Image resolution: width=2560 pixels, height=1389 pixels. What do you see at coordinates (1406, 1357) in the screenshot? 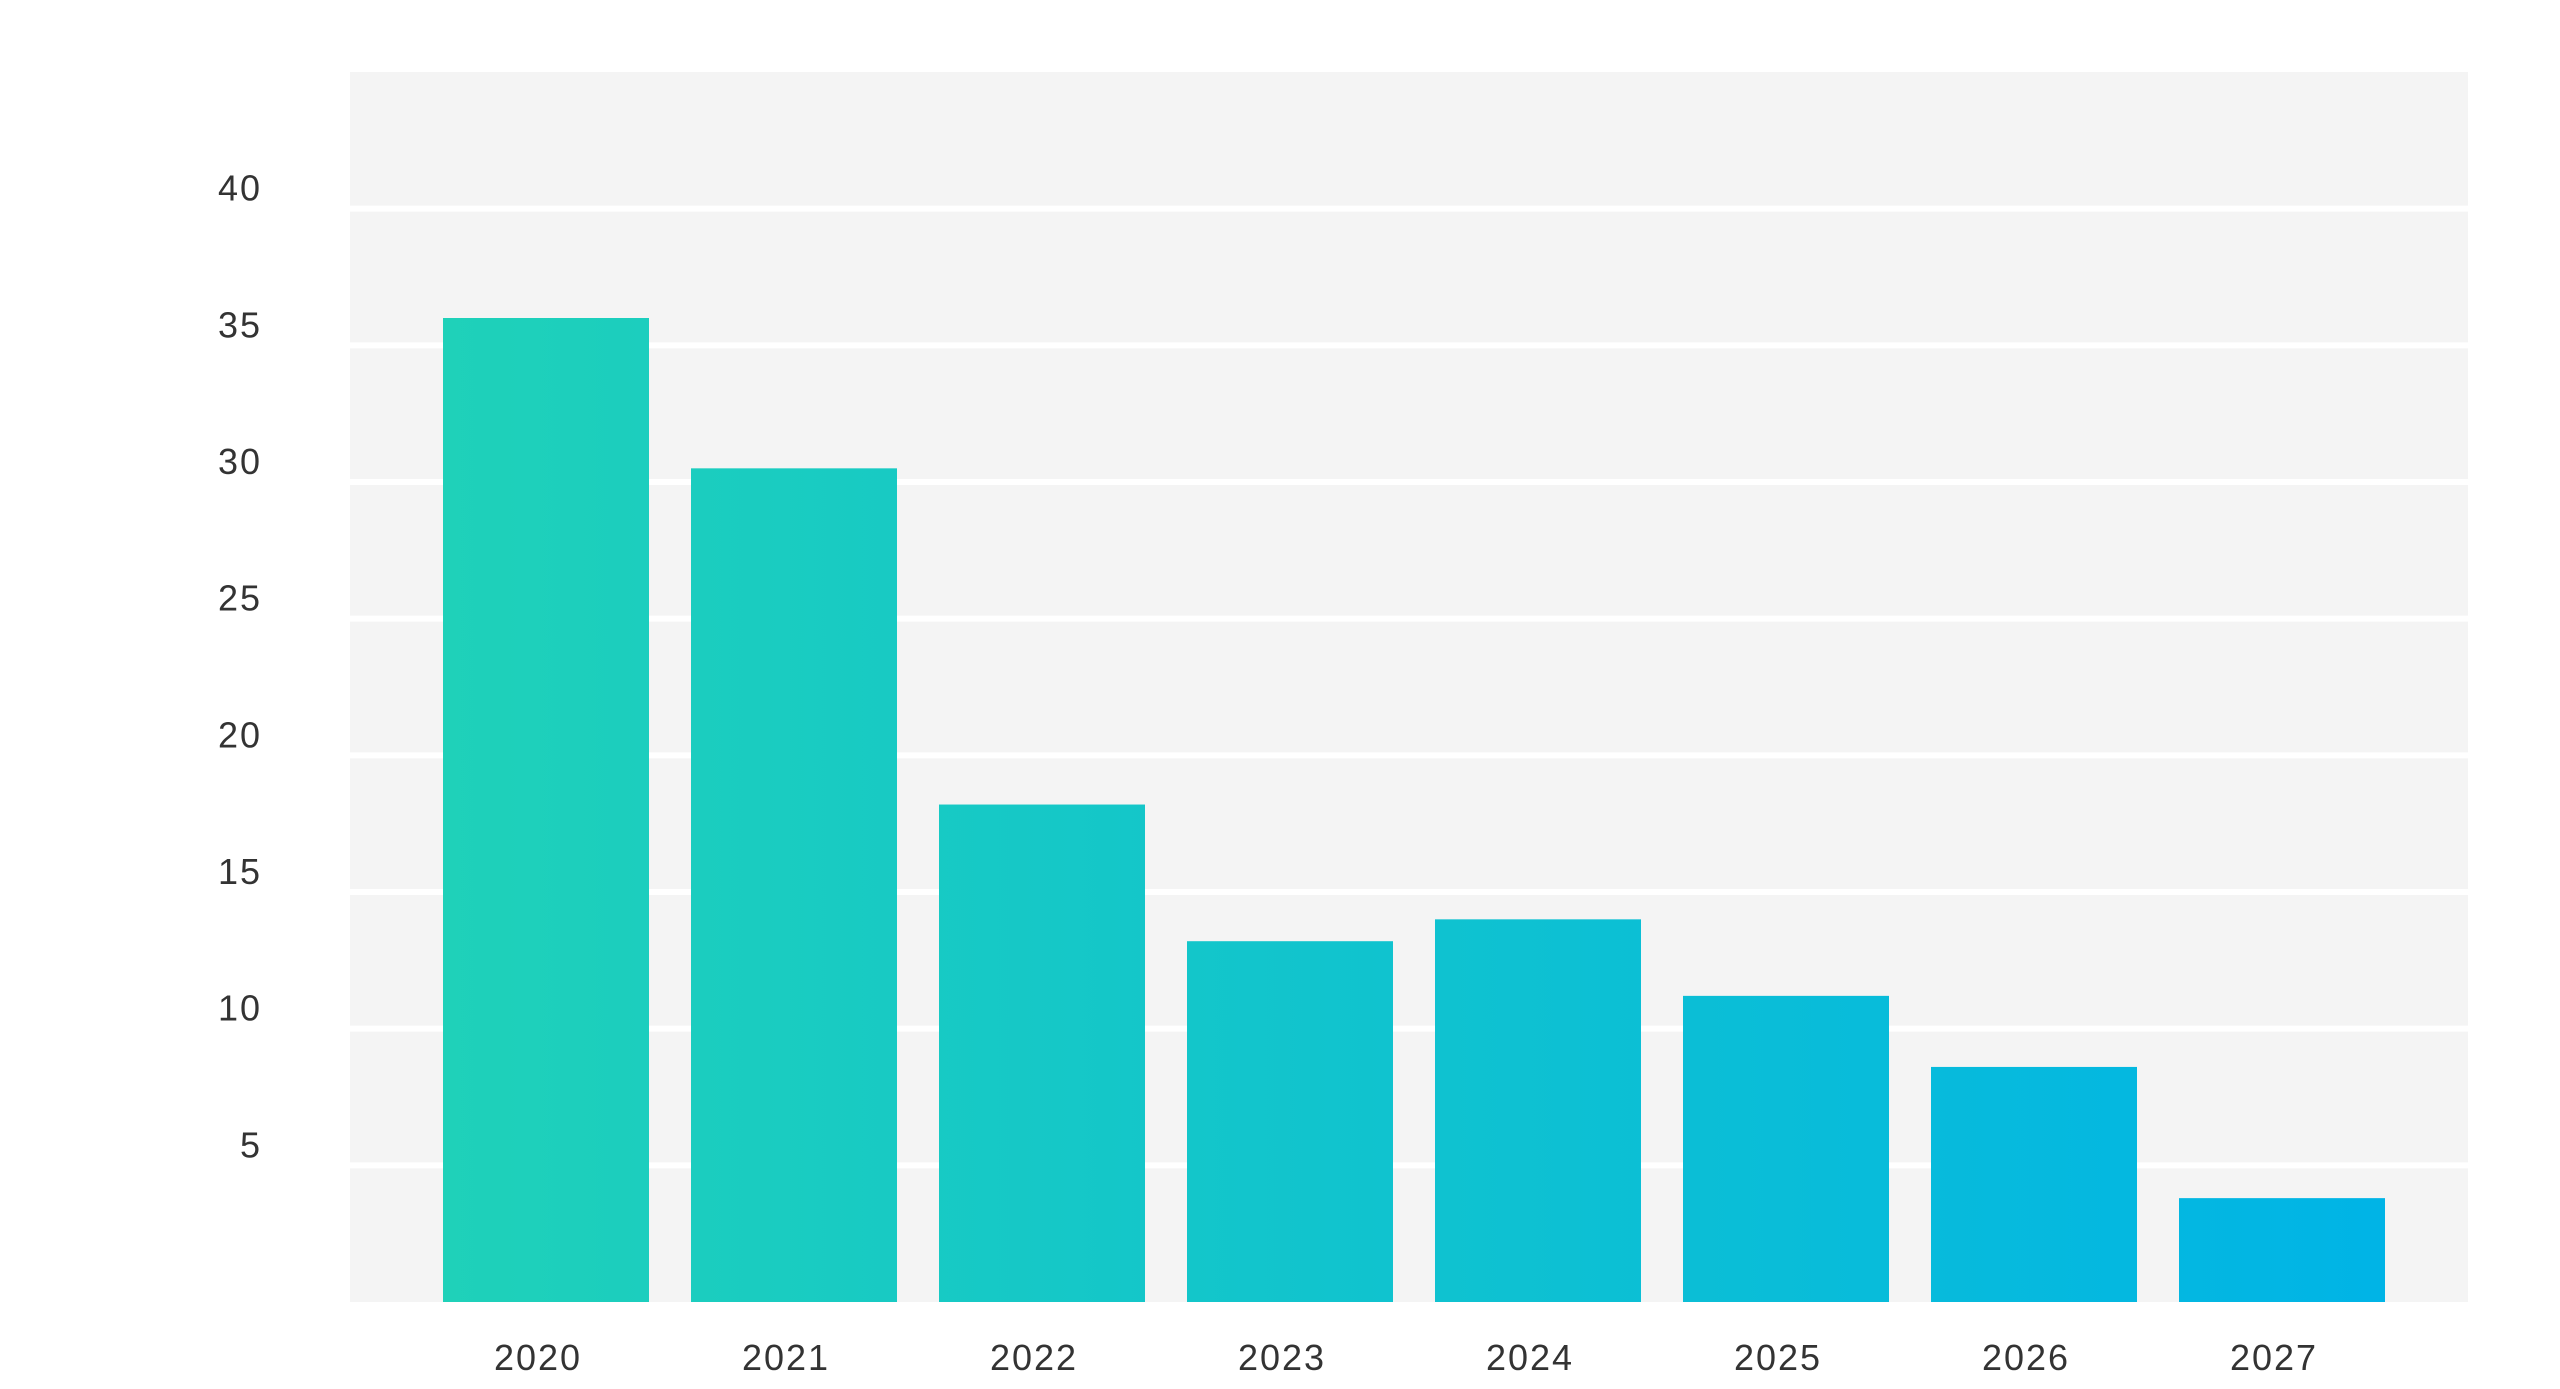
I see `x-axis-ticks: 2020 2021 2022 2023 2024 2025 2026 2027` at bounding box center [1406, 1357].